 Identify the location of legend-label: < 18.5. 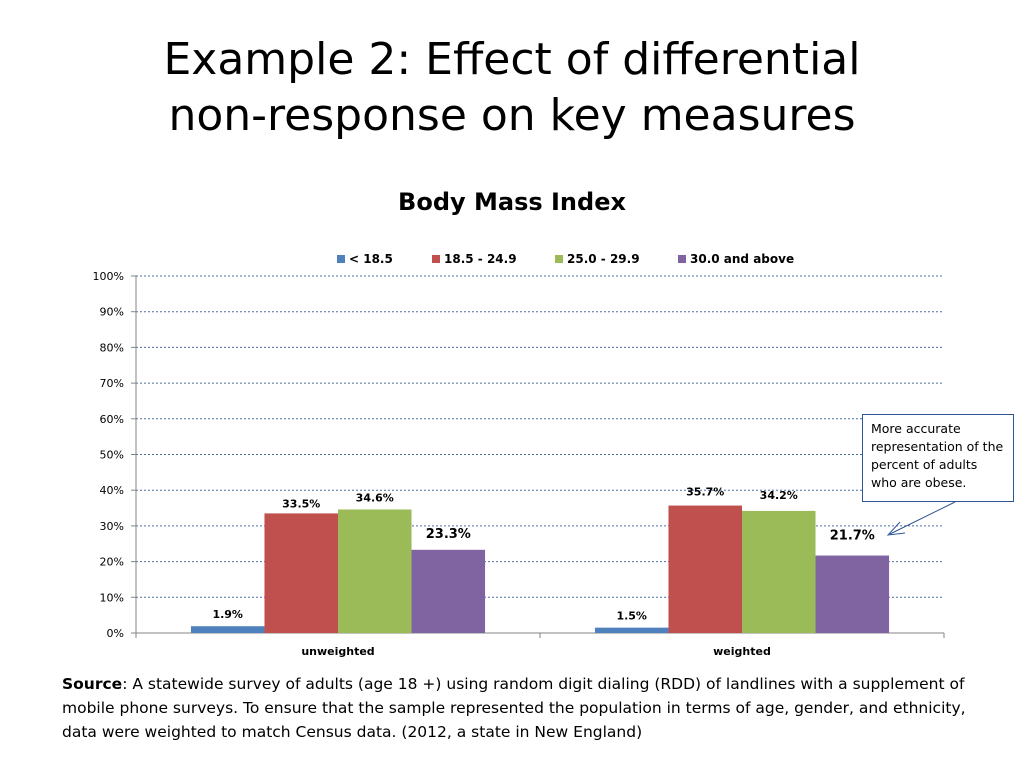
(371, 259).